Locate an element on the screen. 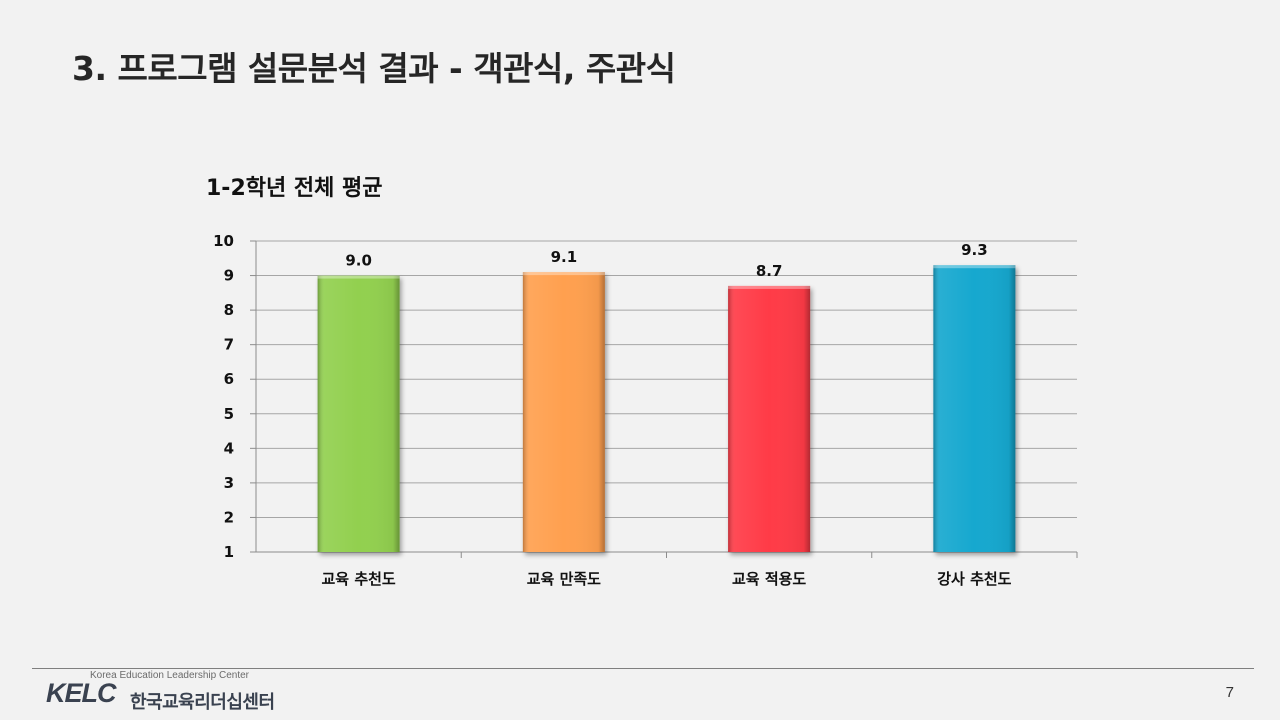  x-tick-label: 교육 추천도 is located at coordinates (359, 579).